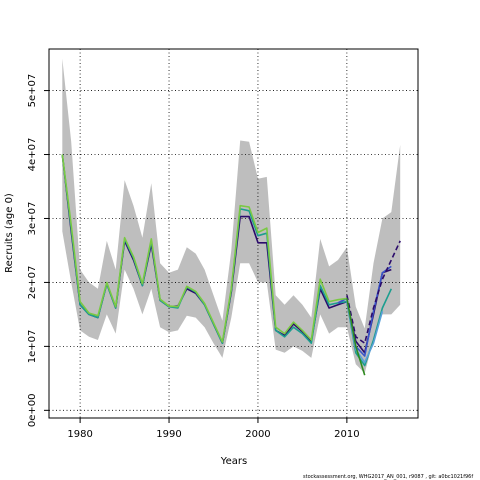 This screenshot has height=480, width=480. I want to click on x-axis-title: Years, so click(233, 461).